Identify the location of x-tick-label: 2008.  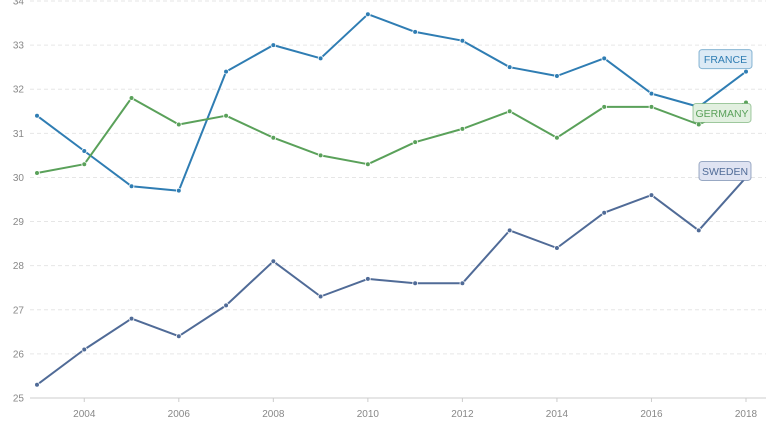
(273, 414).